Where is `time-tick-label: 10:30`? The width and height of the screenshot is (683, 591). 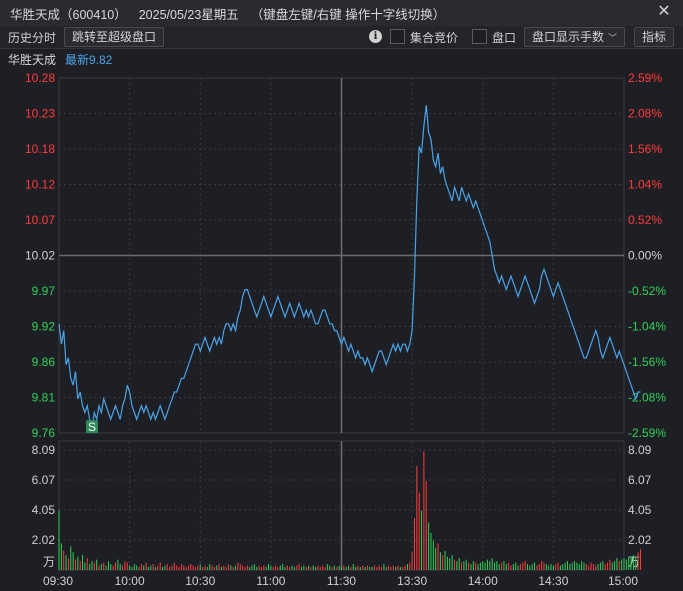 time-tick-label: 10:30 is located at coordinates (200, 581).